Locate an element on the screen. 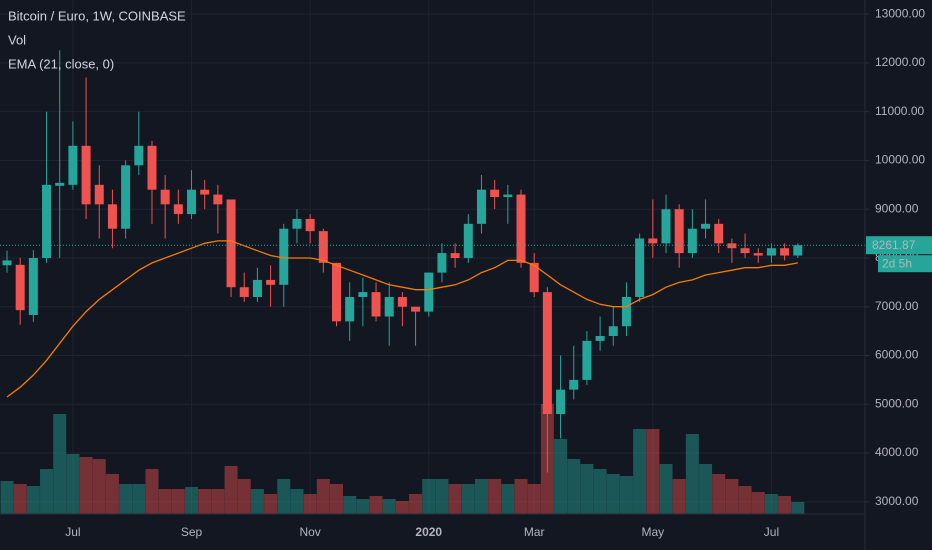  x-tick-label: 2020 is located at coordinates (428, 532).